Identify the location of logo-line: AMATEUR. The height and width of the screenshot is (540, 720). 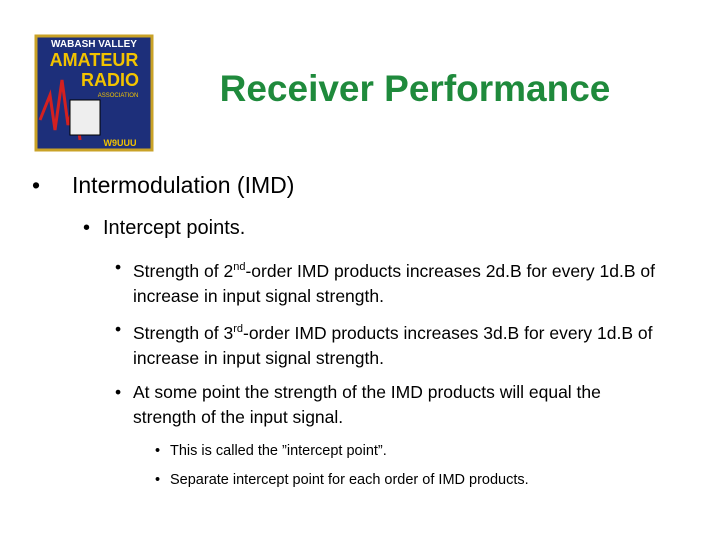
(94, 60).